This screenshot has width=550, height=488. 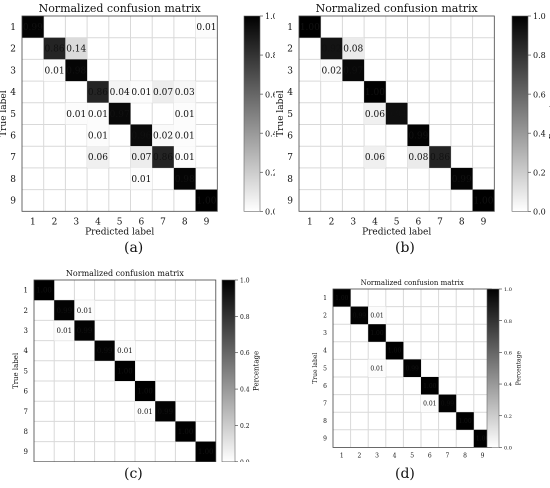 I want to click on cell-value-label: 0.04, so click(x=120, y=93).